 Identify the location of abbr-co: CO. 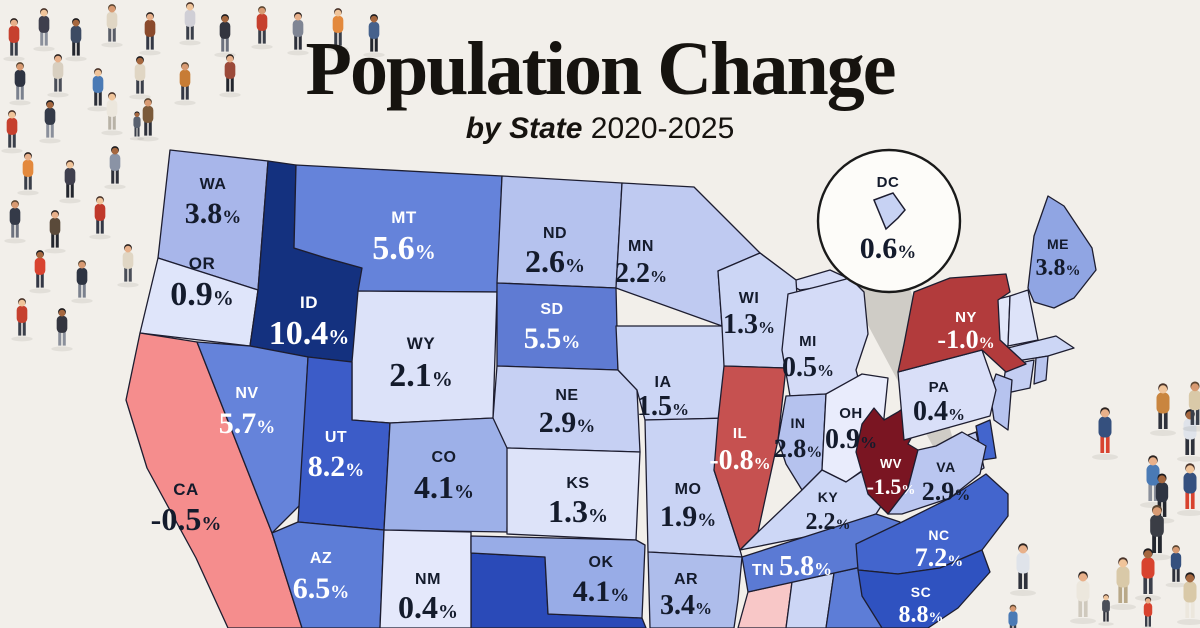
(444, 457).